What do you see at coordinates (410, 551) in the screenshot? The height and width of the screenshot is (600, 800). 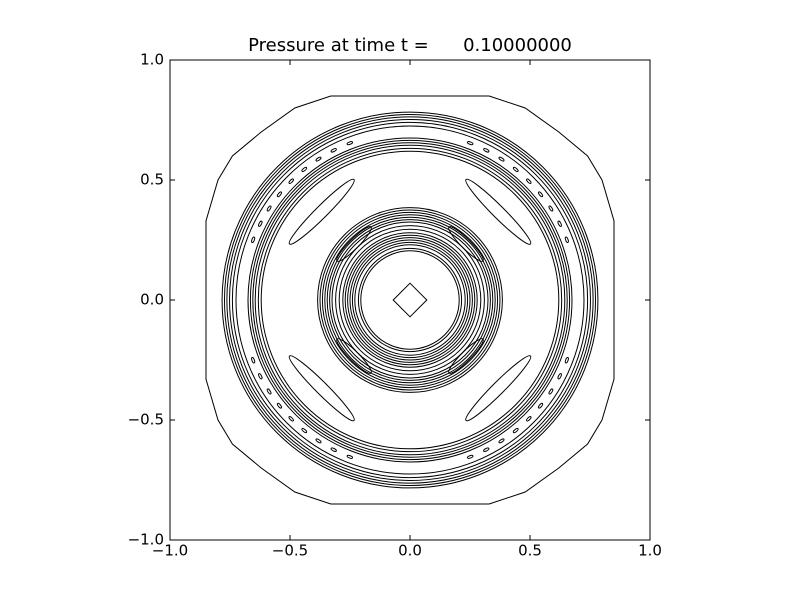 I see `x-tick-label: 0.0` at bounding box center [410, 551].